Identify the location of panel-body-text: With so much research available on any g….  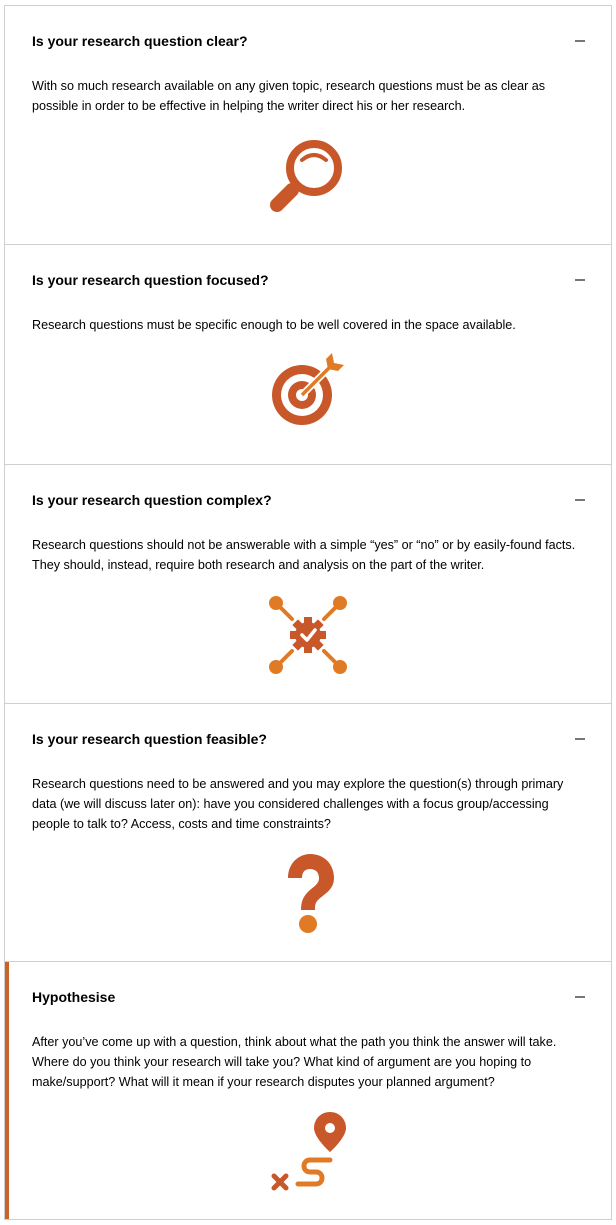
(289, 96).